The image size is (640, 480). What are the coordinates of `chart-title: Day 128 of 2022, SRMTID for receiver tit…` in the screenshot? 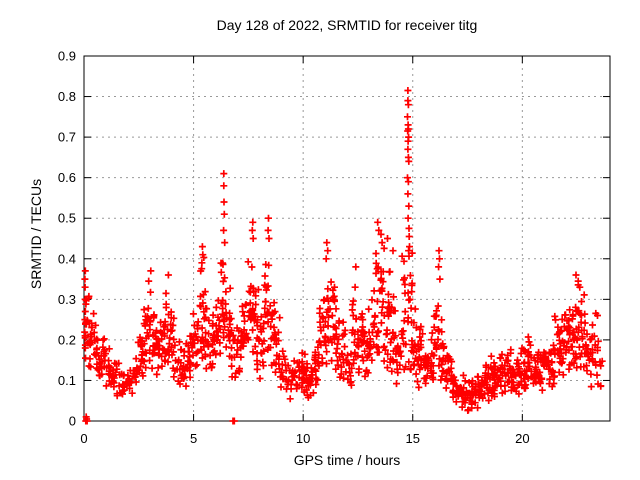 It's located at (347, 25).